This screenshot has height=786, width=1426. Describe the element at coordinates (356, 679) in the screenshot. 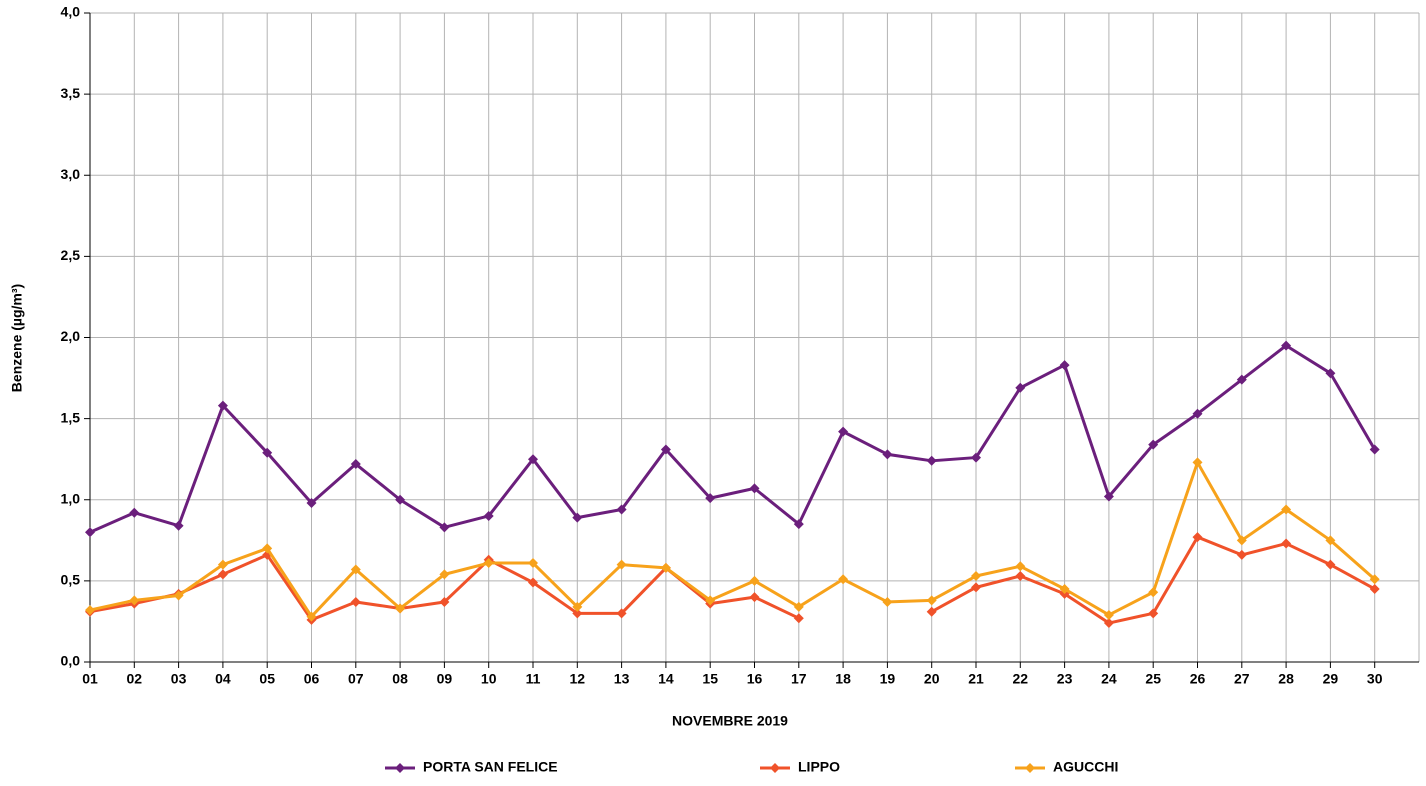

I see `x-tick-label: 07` at that location.